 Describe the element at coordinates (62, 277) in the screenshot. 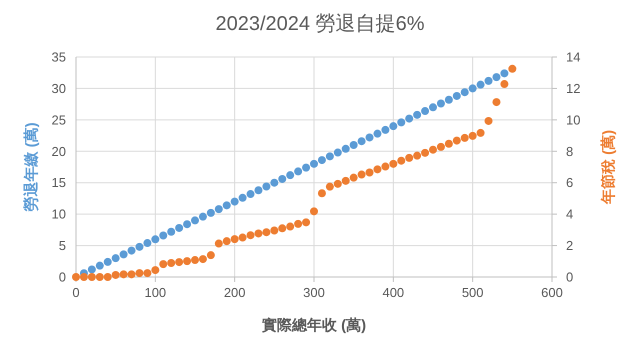

I see `y-tick-label: 0` at that location.